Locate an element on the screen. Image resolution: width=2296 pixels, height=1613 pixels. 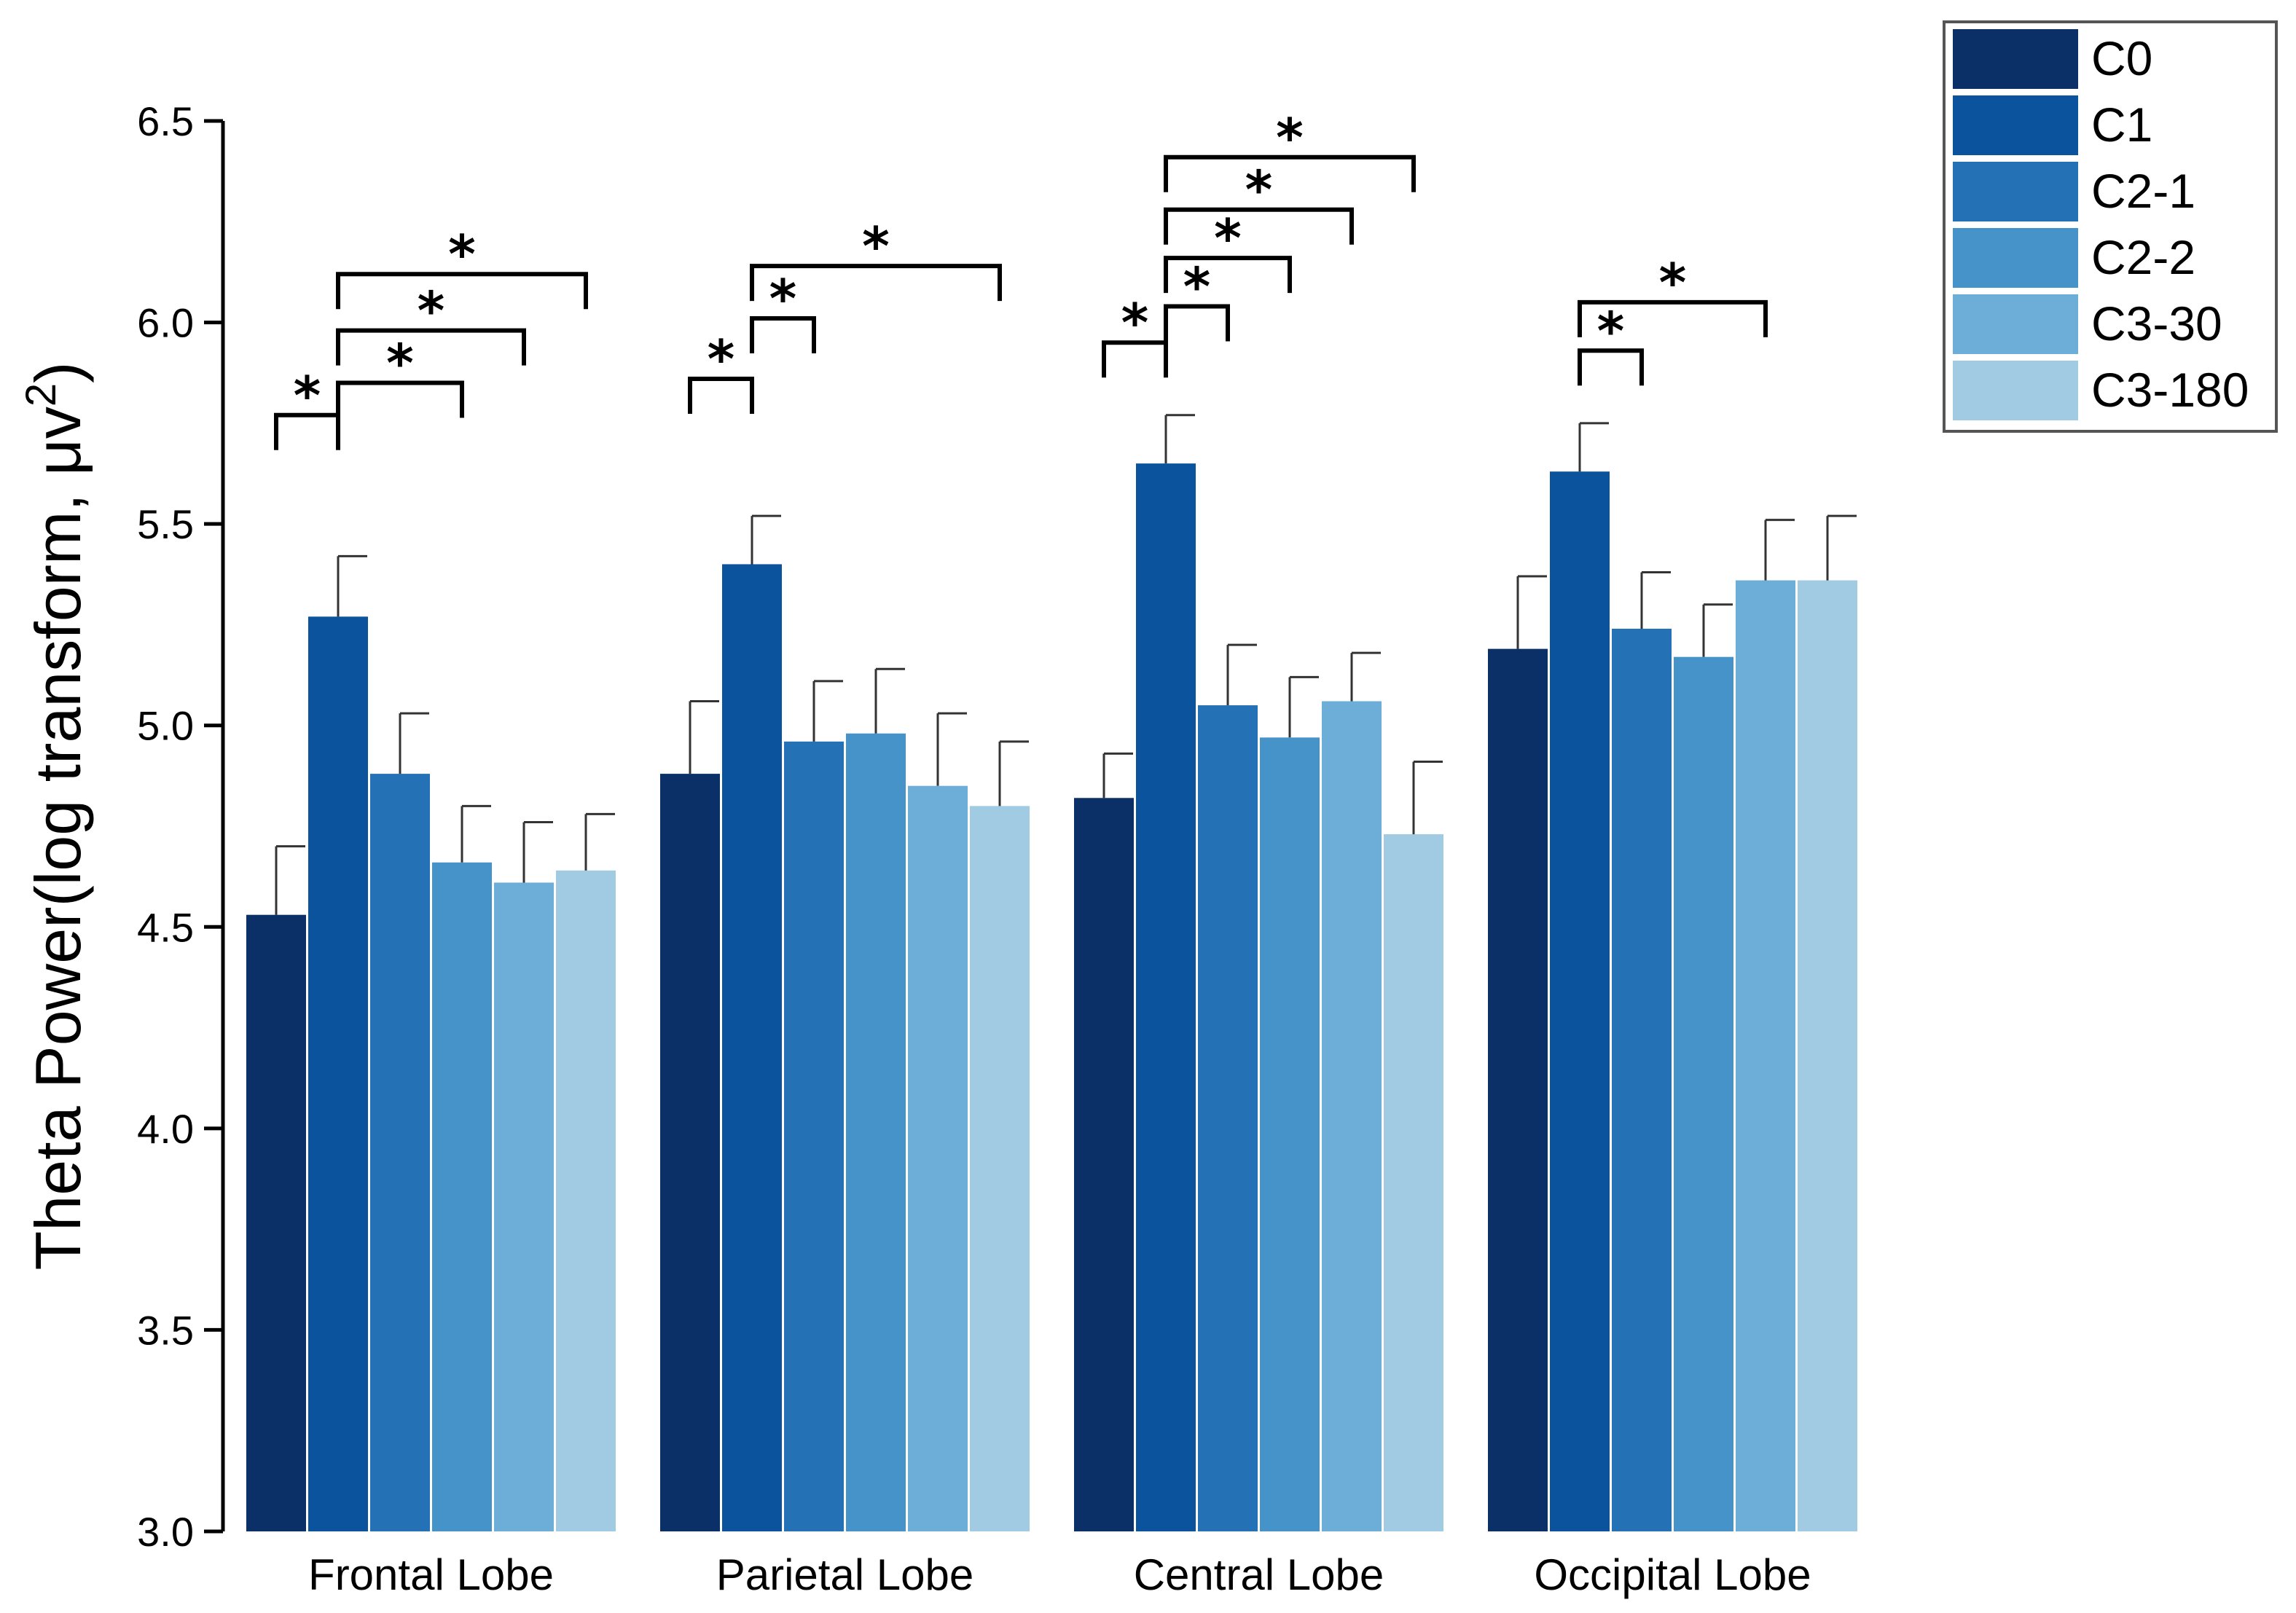
bar-frontal-lobe-c1 is located at coordinates (338, 1073).